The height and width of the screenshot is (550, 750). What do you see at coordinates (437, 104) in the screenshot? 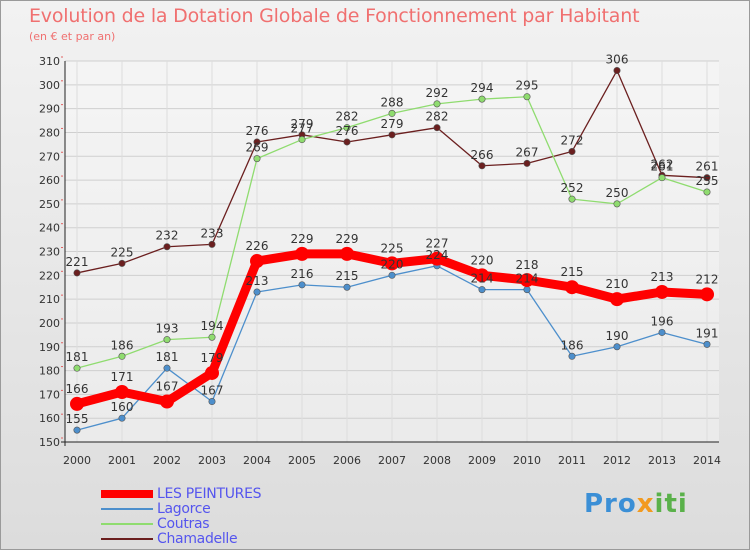
I see `point-coutras-2008` at bounding box center [437, 104].